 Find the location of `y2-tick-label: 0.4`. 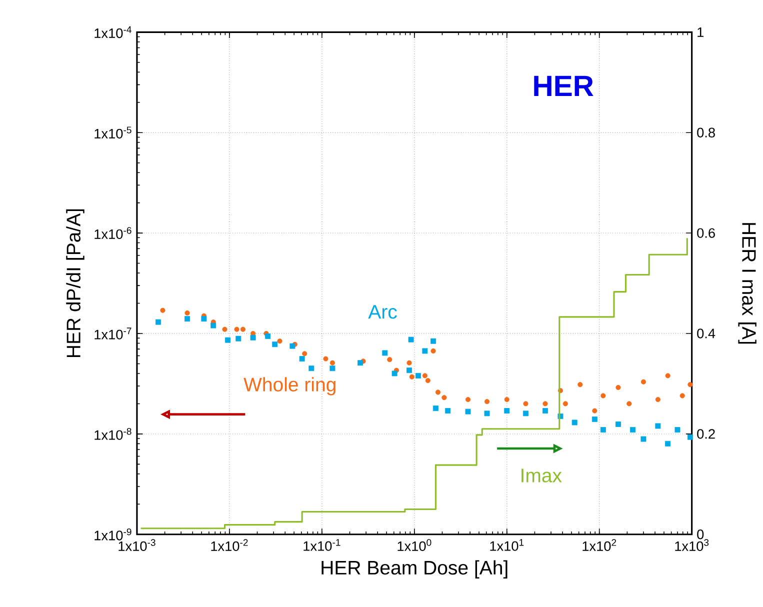

y2-tick-label: 0.4 is located at coordinates (706, 333).